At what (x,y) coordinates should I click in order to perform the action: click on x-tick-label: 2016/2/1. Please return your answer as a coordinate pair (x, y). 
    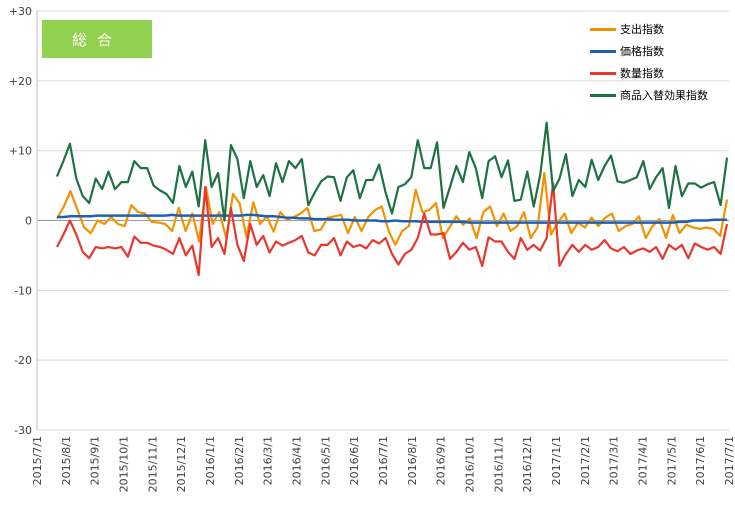
    Looking at the image, I should click on (239, 460).